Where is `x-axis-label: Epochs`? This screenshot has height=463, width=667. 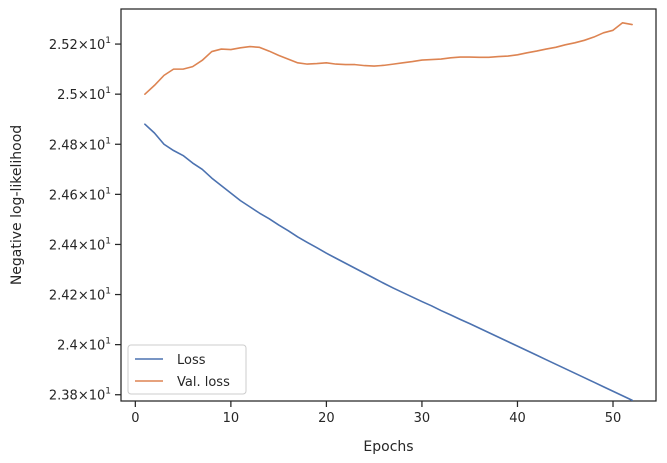
x-axis-label: Epochs is located at coordinates (388, 447).